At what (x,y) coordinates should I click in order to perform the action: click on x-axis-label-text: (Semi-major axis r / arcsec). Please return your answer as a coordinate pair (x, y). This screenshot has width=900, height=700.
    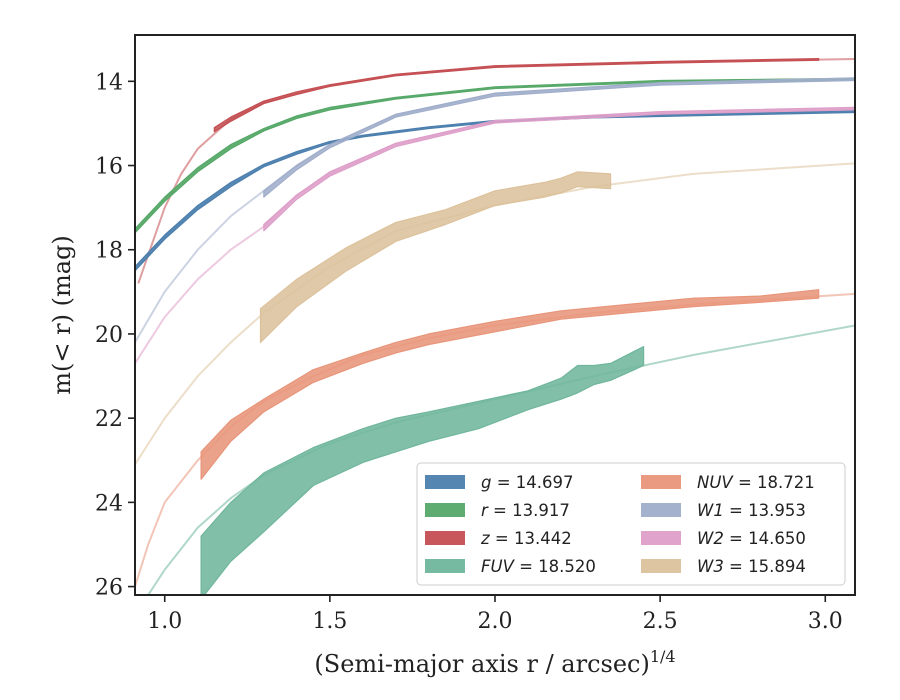
    Looking at the image, I should click on (481, 664).